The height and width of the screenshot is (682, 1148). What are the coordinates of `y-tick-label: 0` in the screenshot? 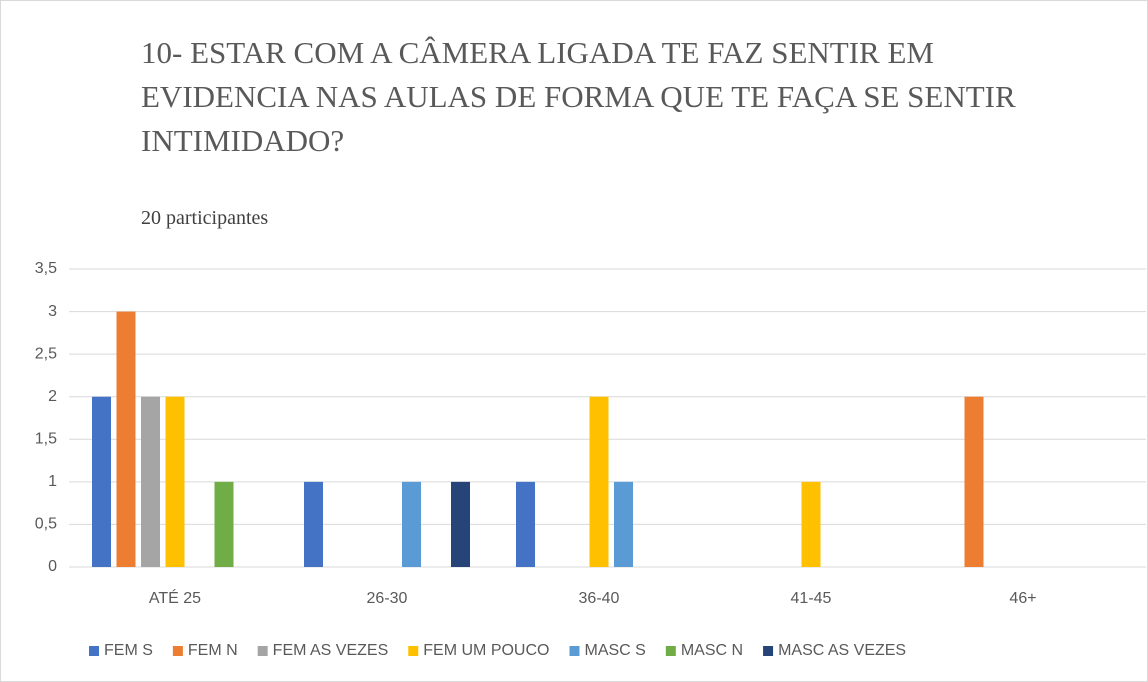 It's located at (52, 566).